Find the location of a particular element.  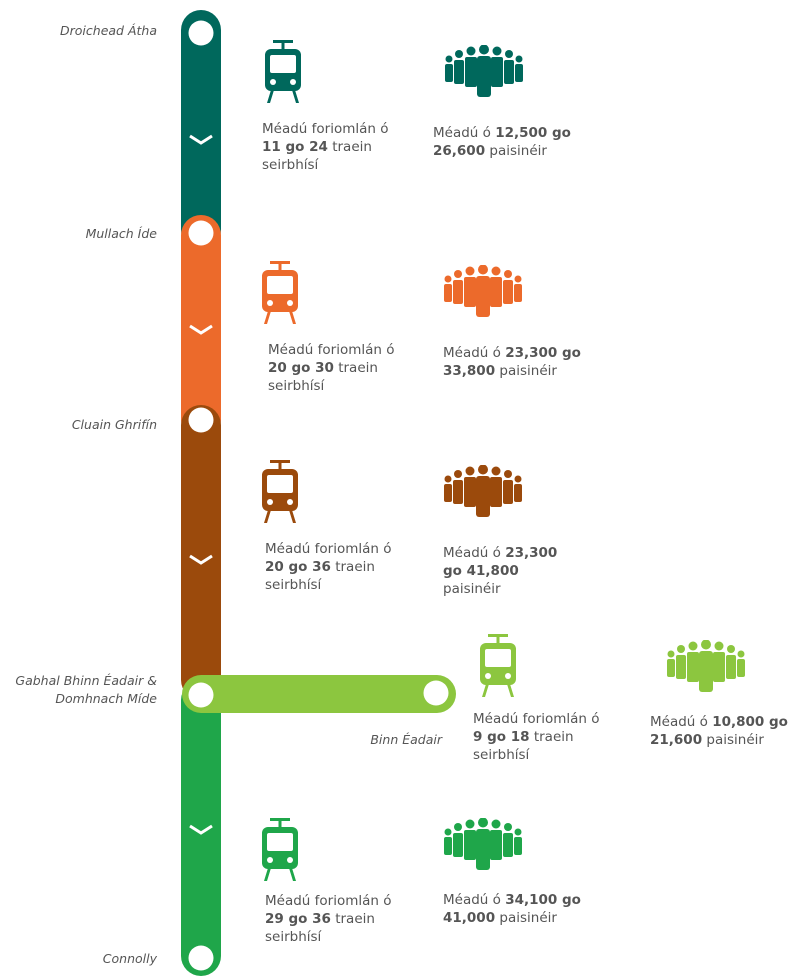

passenger-text: Méadú ó 23,300 go 41,800 paisinéir is located at coordinates (507, 571).